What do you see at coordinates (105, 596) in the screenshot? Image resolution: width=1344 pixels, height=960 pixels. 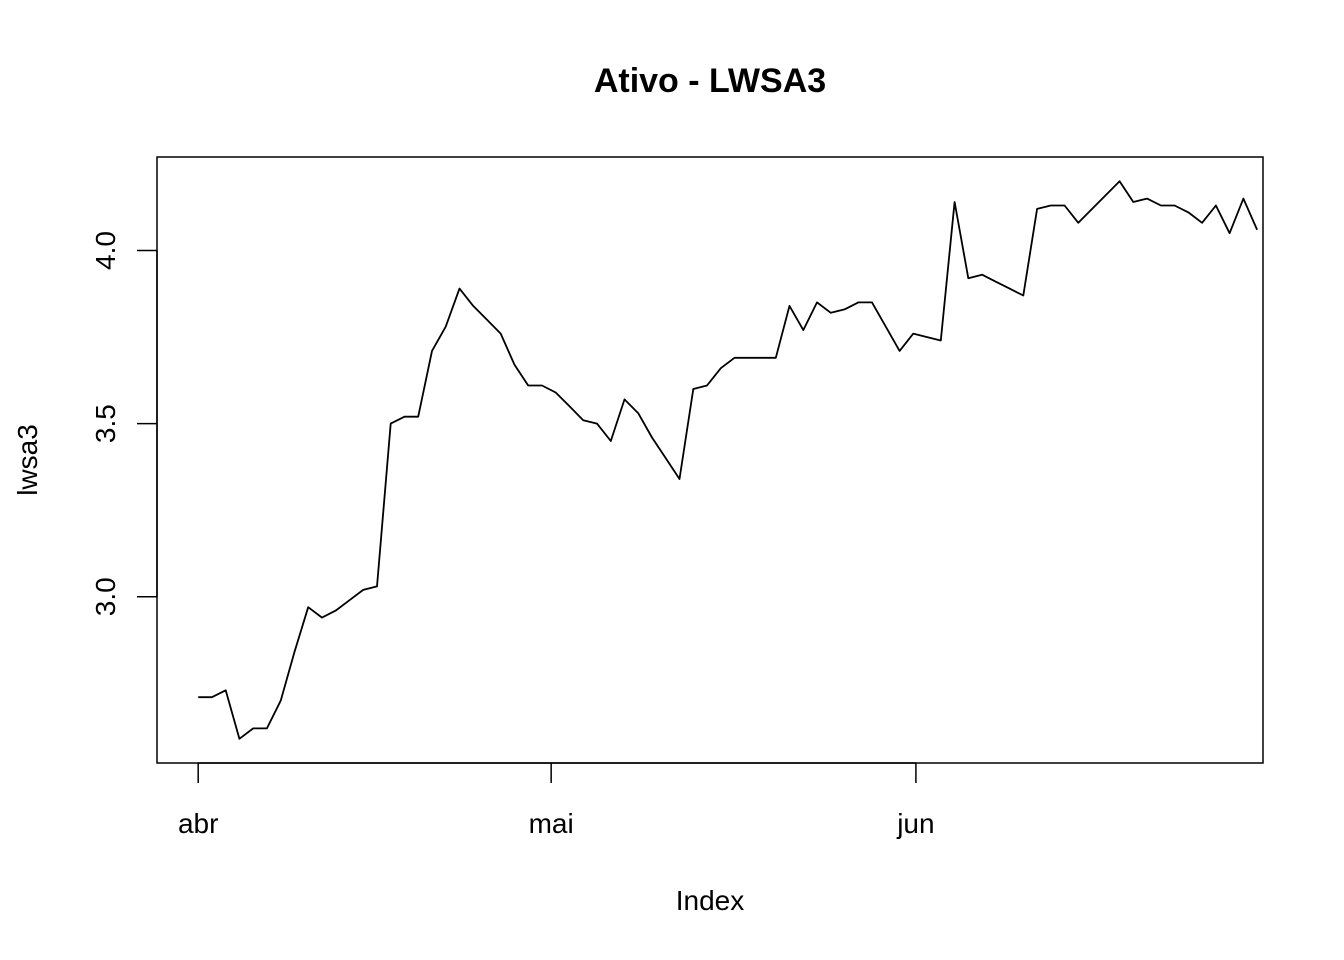 I see `y-tick-label: 3.0` at bounding box center [105, 596].